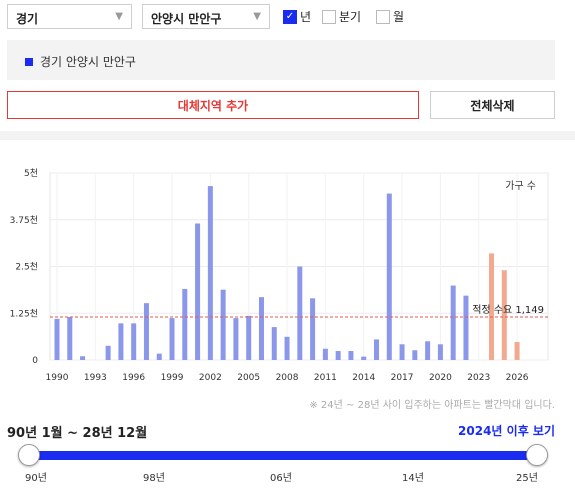  Describe the element at coordinates (31, 173) in the screenshot. I see `y-tick-label: 5천` at that location.